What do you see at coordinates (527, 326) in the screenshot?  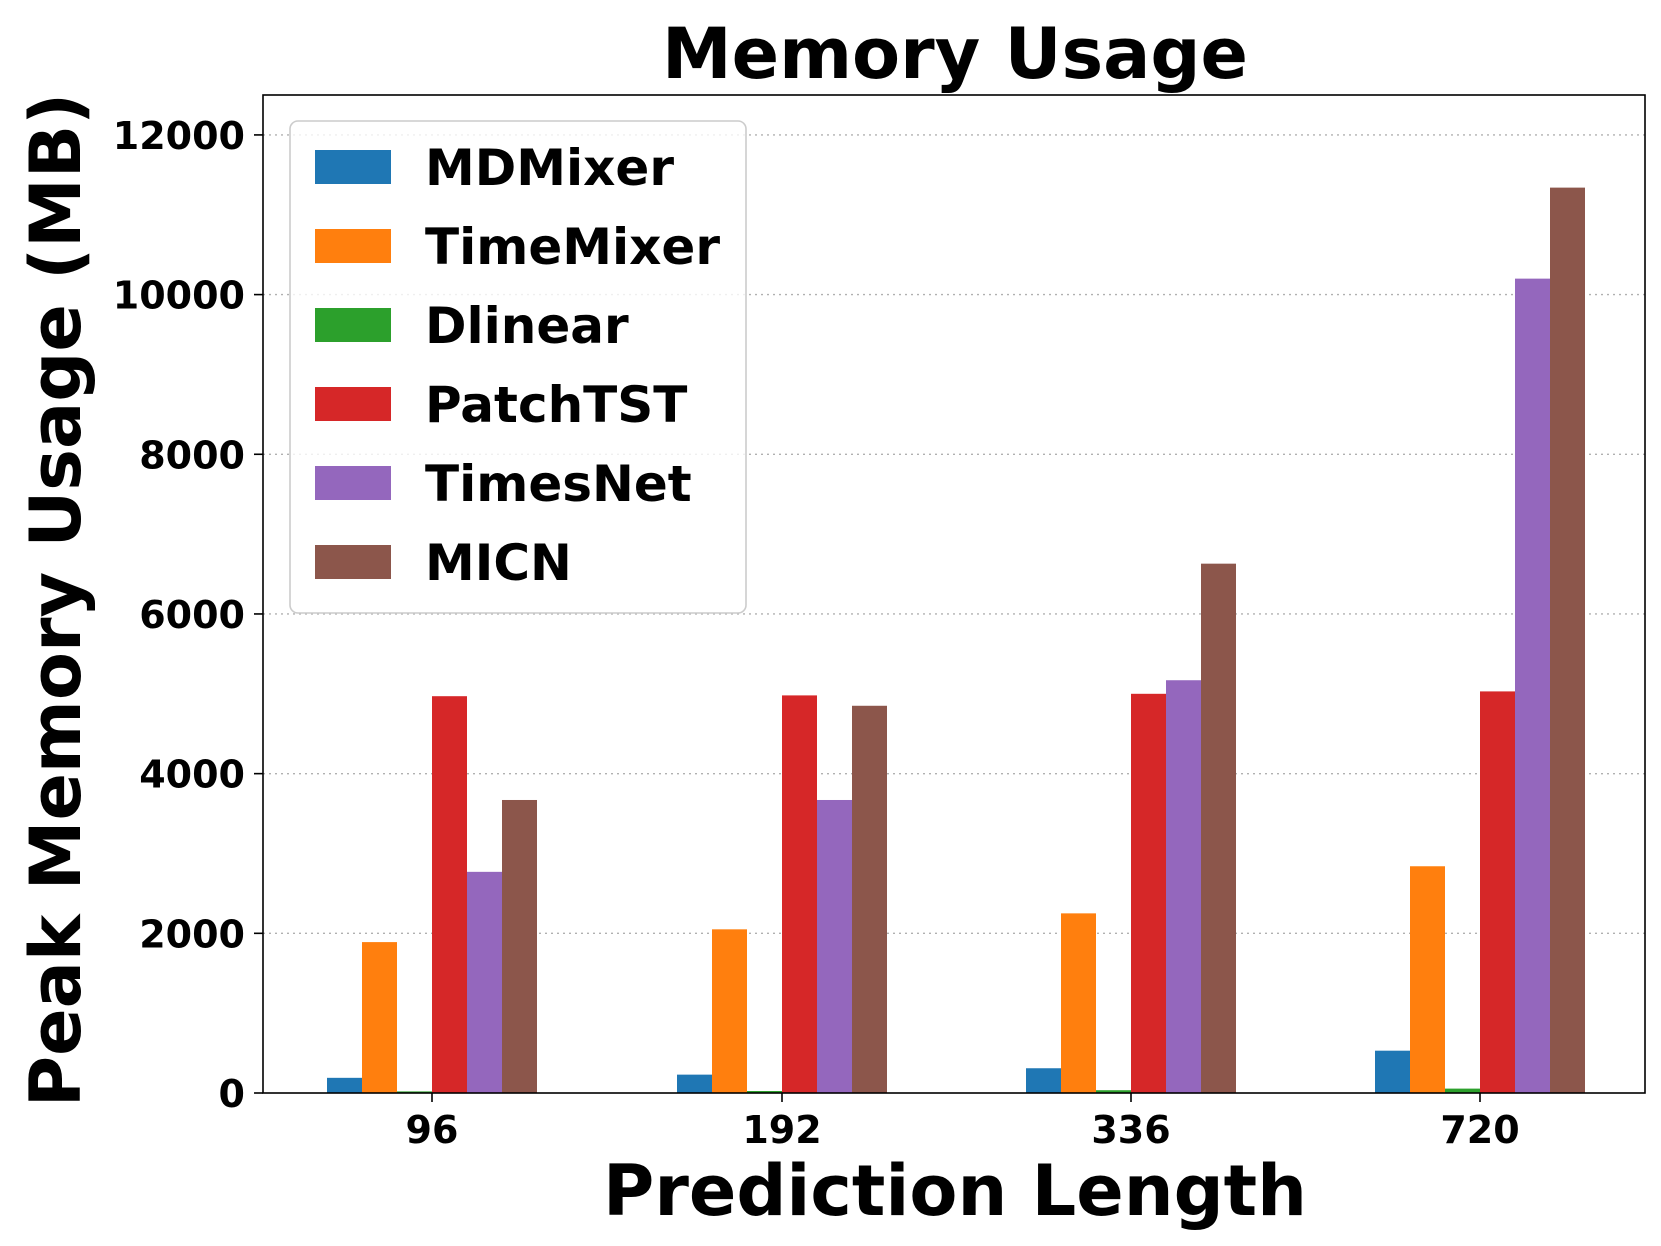 I see `legend-label-dlinear: Dlinear` at bounding box center [527, 326].